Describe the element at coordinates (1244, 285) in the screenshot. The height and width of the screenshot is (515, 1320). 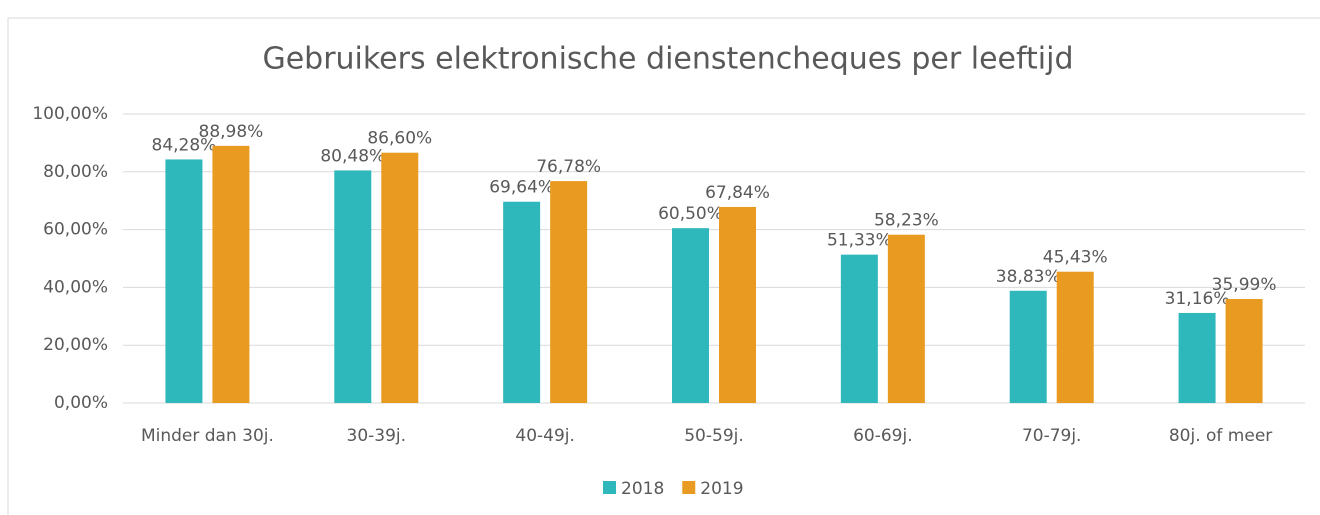
I see `value-label: 35,99%` at that location.